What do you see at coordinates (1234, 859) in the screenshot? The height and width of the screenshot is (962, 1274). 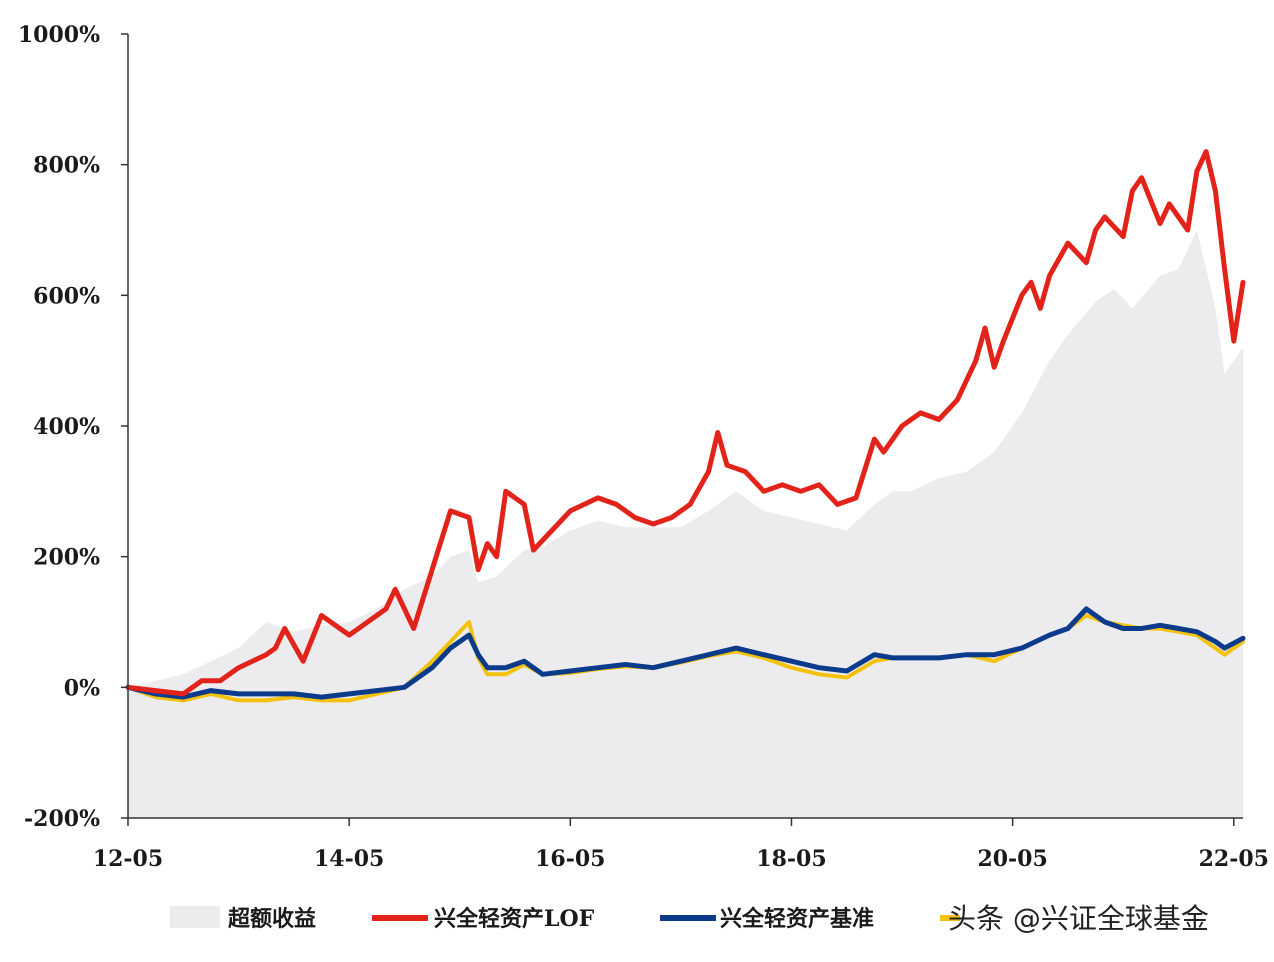 I see `x-tick-label: 22-05` at bounding box center [1234, 859].